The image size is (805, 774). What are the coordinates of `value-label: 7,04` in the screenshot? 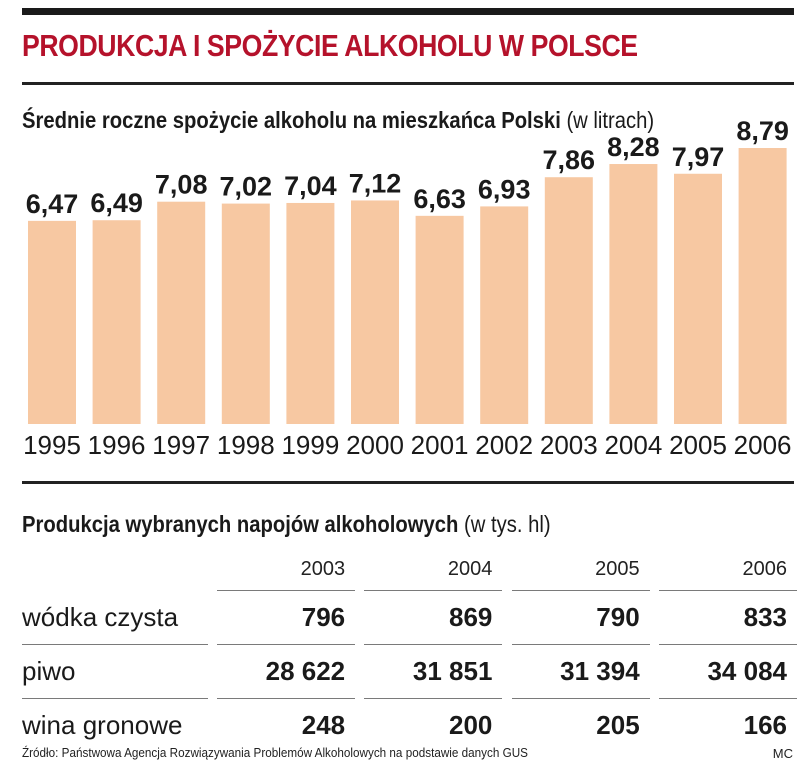 It's located at (310, 186).